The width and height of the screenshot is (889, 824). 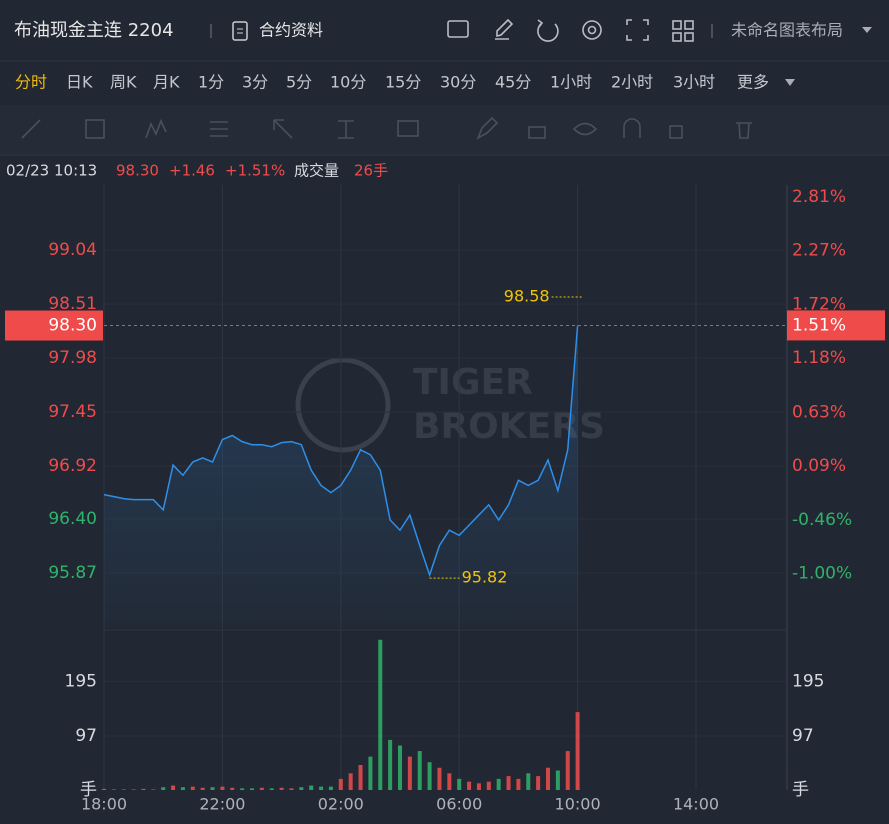 I want to click on y-tick-label: 98.51, so click(x=72, y=304).